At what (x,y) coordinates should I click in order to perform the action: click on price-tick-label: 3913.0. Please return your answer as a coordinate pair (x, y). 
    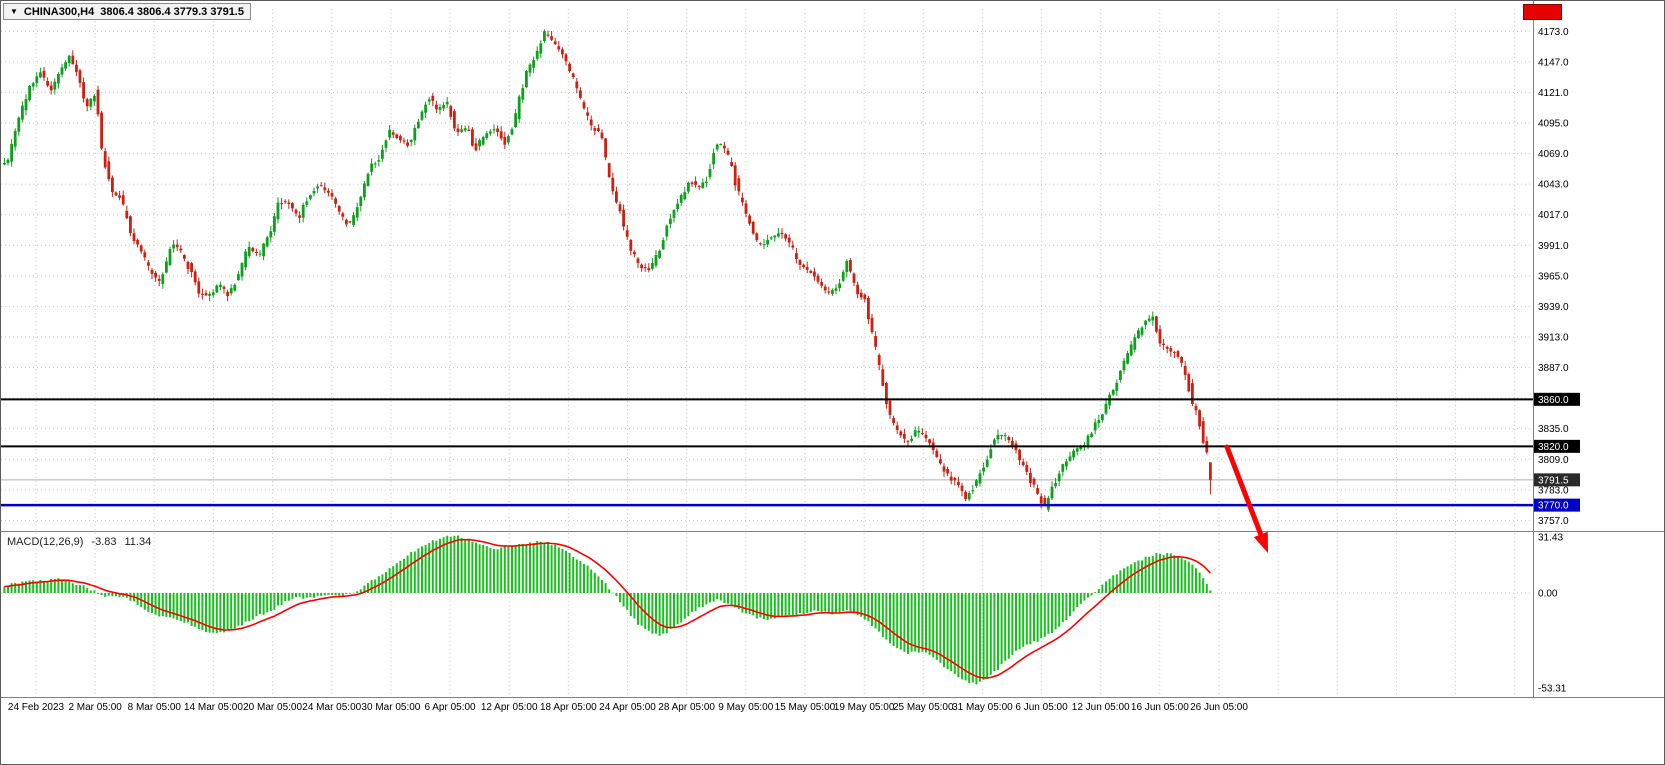
    Looking at the image, I should click on (1553, 338).